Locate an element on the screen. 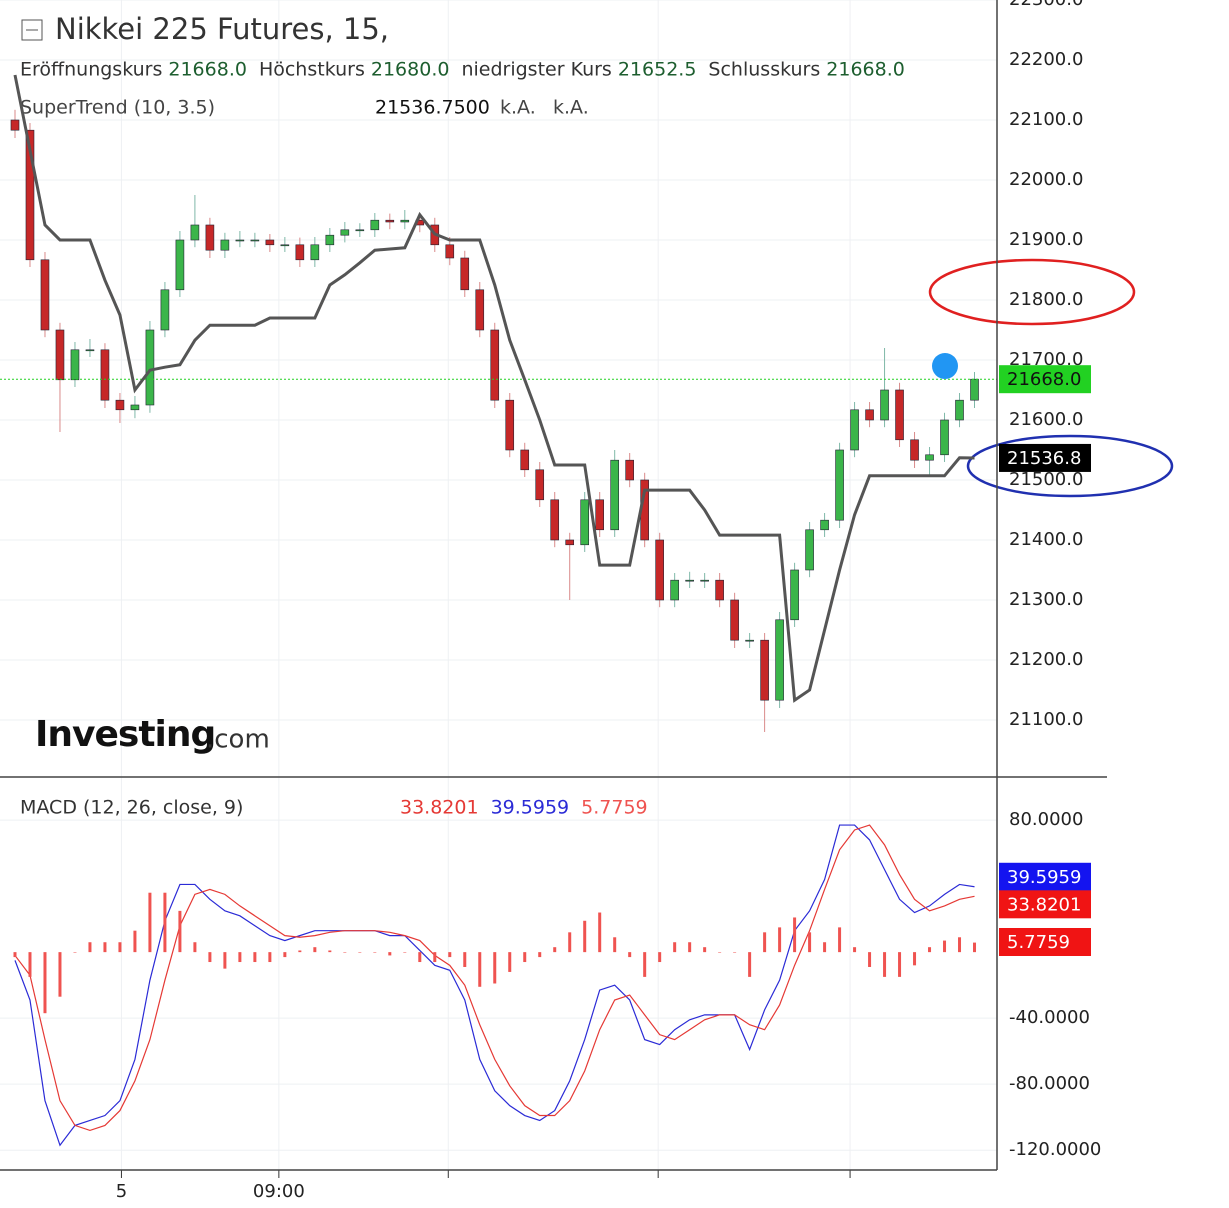 The width and height of the screenshot is (1229, 1208). collapse-icon is located at coordinates (32, 30).